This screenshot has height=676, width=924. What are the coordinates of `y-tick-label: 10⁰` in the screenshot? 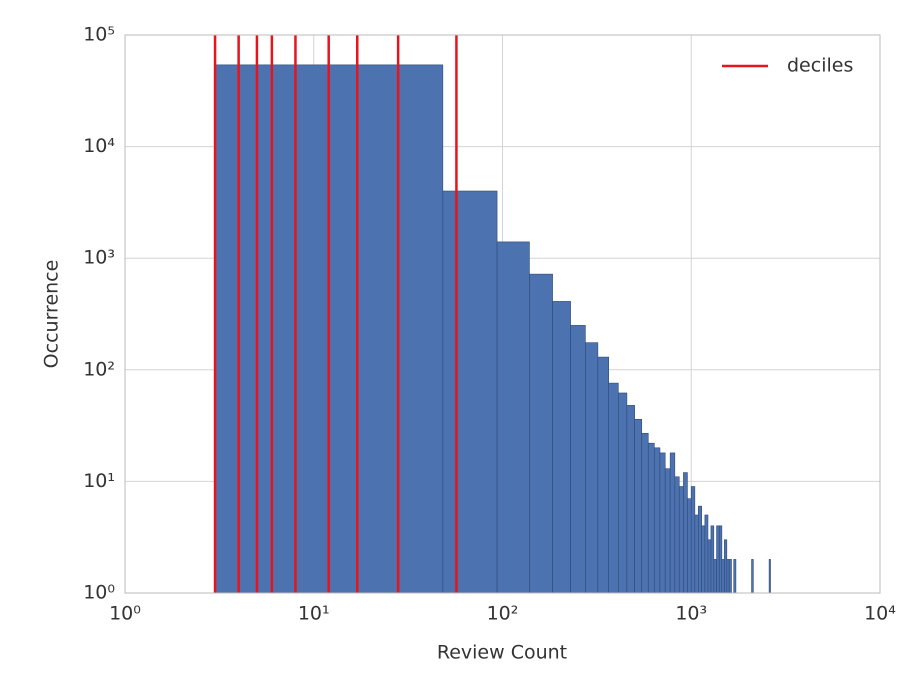 It's located at (99, 593).